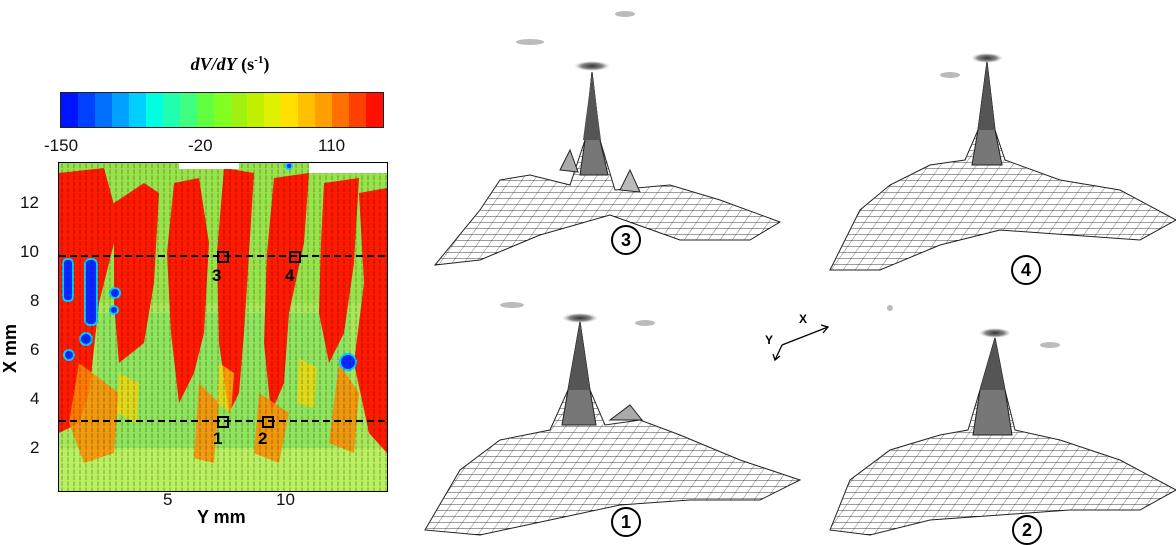 The image size is (1176, 545). Describe the element at coordinates (35, 398) in the screenshot. I see `x-tick-4: 4` at that location.